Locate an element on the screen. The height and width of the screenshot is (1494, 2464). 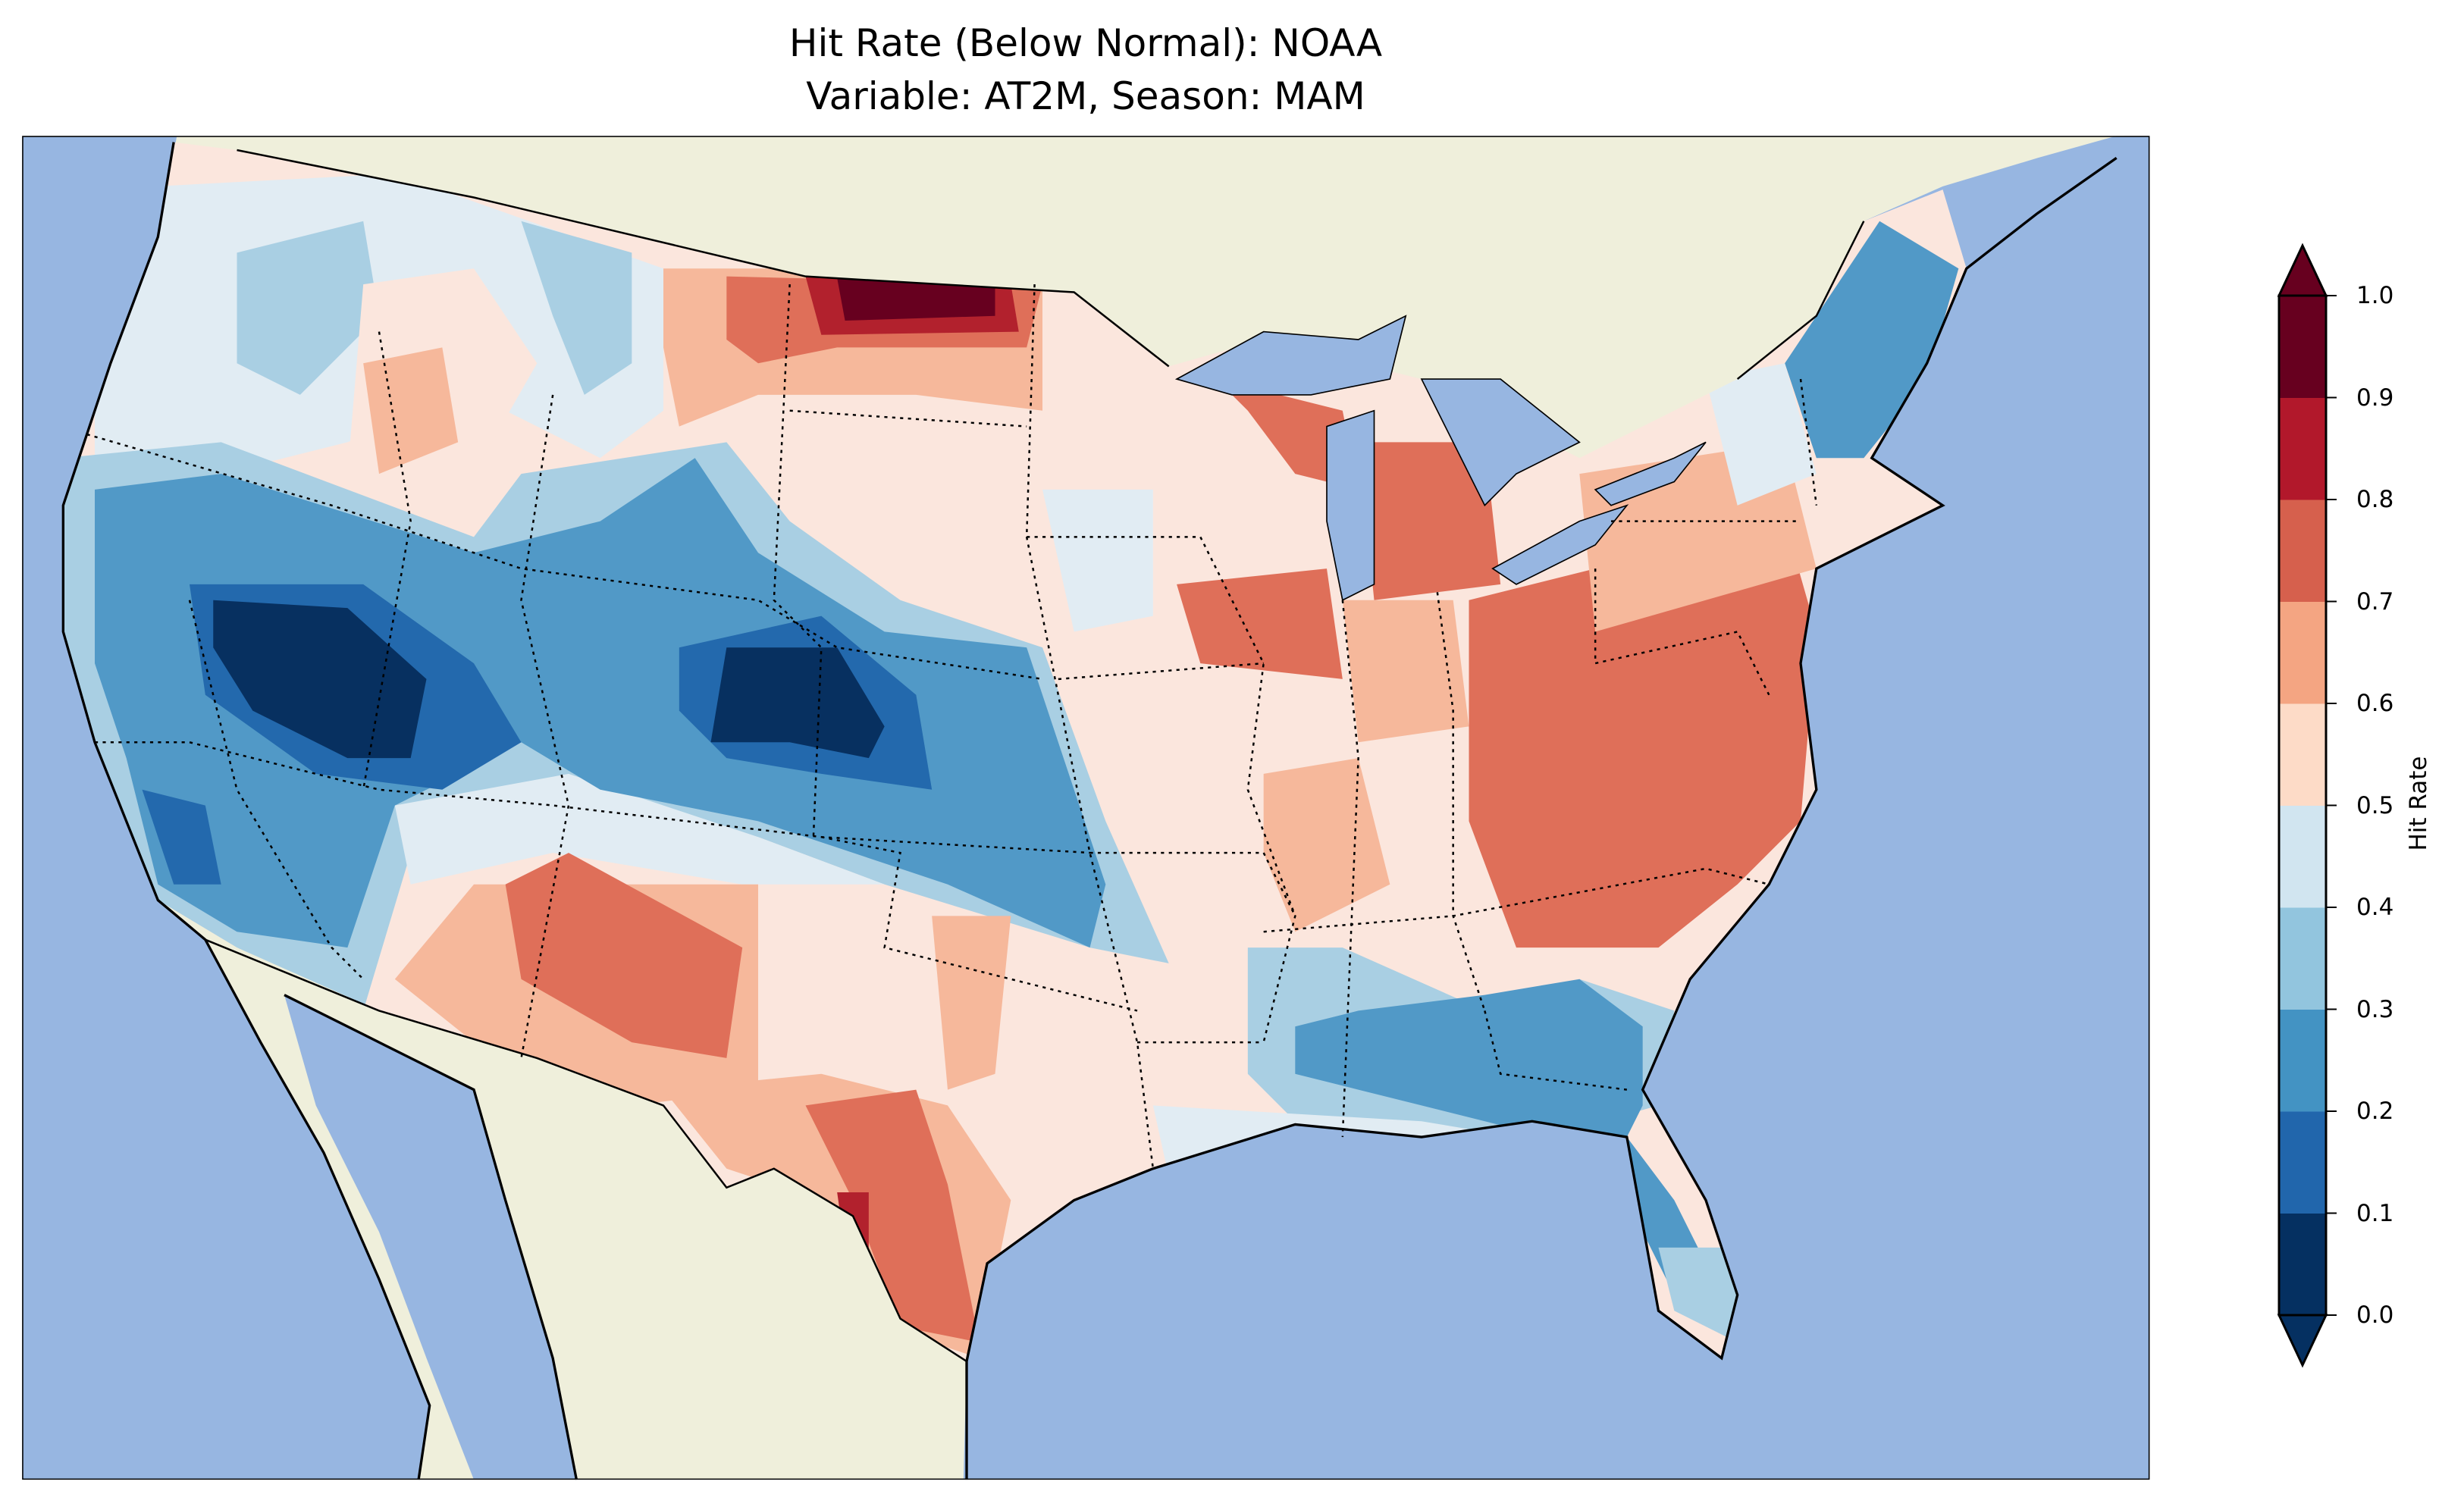
colorbar-tick-label: 0.2 is located at coordinates (2375, 1111).